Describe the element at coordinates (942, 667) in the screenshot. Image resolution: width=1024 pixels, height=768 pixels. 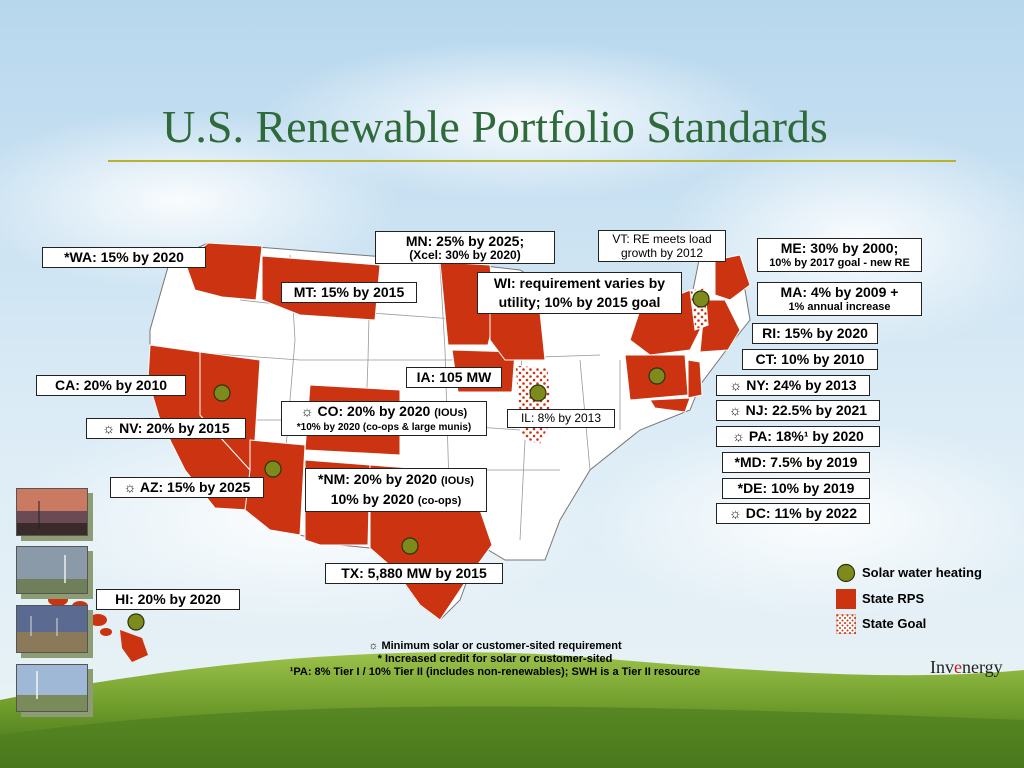
I see `logo-part1: Inv` at that location.